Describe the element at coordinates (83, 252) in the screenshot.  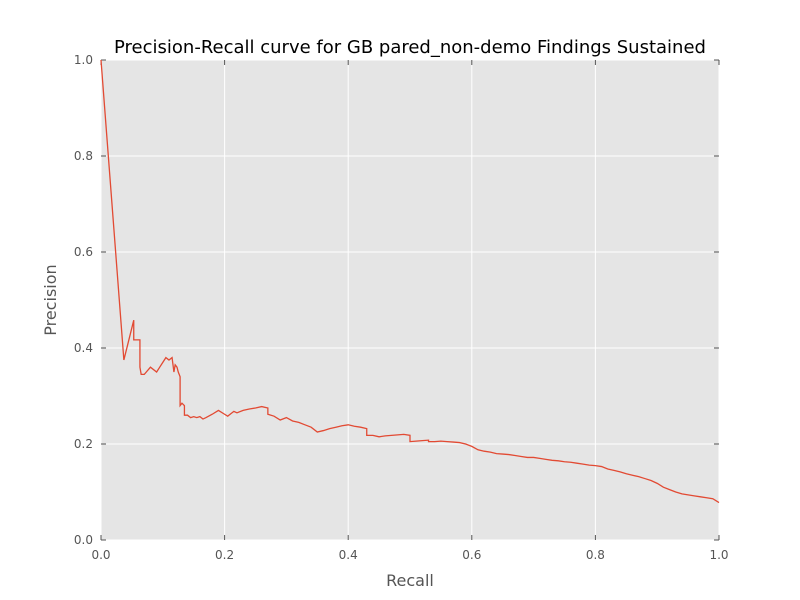
I see `y-tick-label: 0.6` at that location.